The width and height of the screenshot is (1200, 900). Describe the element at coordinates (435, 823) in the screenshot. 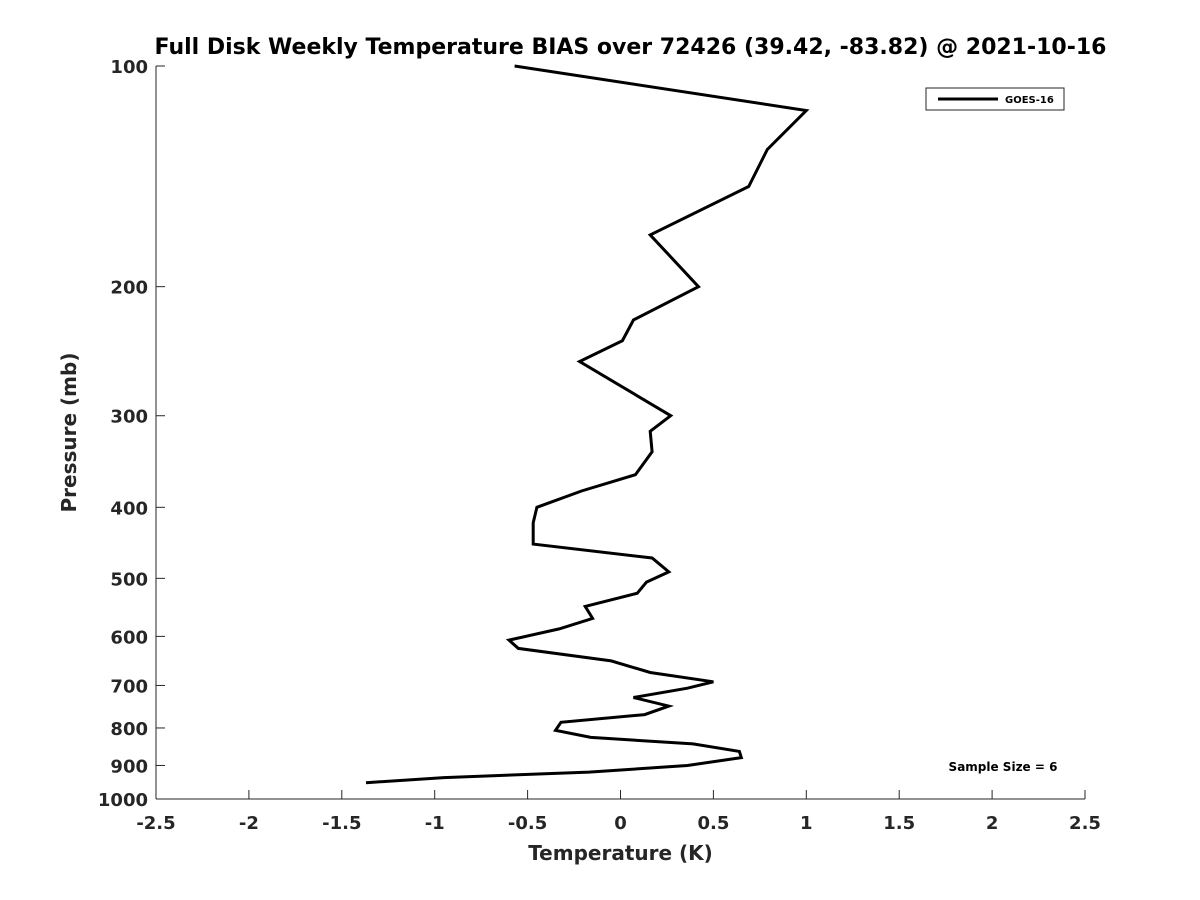

I see `x-tick-label: -1` at that location.